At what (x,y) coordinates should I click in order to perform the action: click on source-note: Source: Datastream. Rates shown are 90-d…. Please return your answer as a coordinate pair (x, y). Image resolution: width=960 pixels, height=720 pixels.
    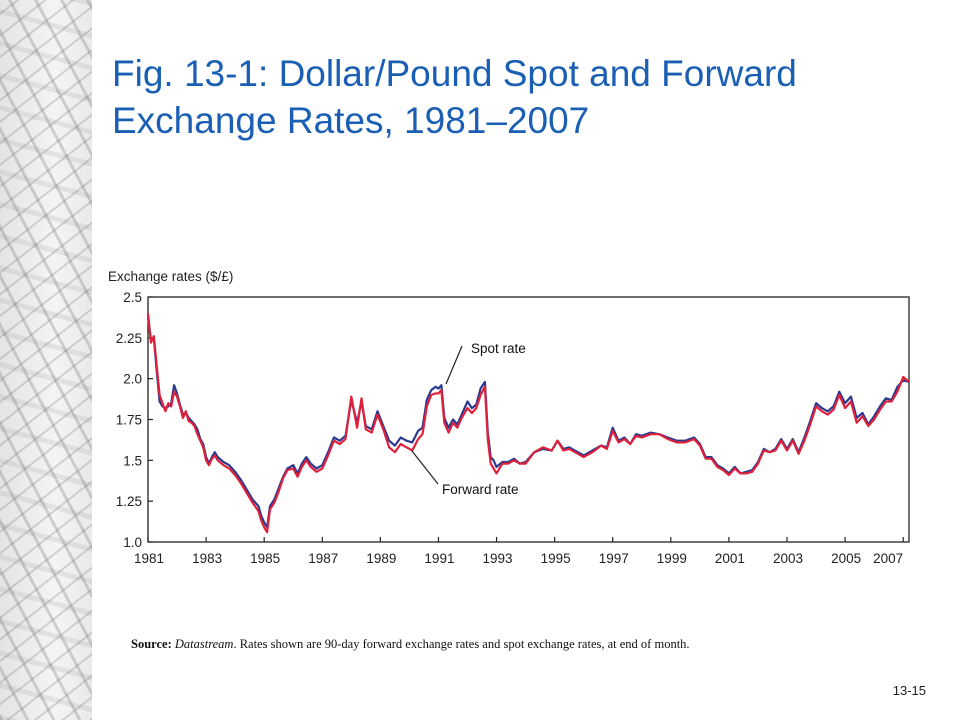
    Looking at the image, I should click on (531, 644).